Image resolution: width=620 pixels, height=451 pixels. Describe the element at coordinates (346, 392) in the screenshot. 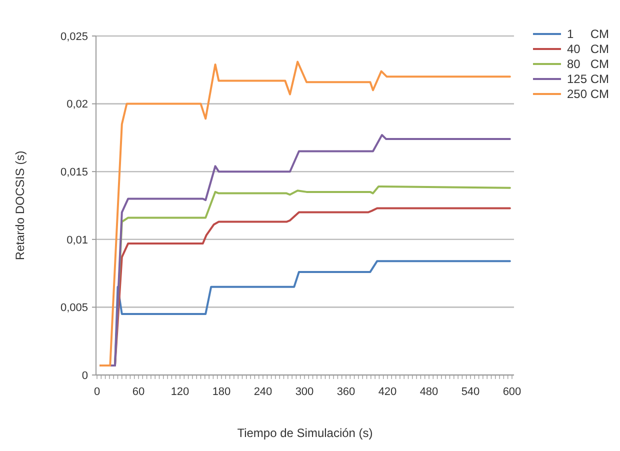

I see `x-tick-label: 360` at that location.